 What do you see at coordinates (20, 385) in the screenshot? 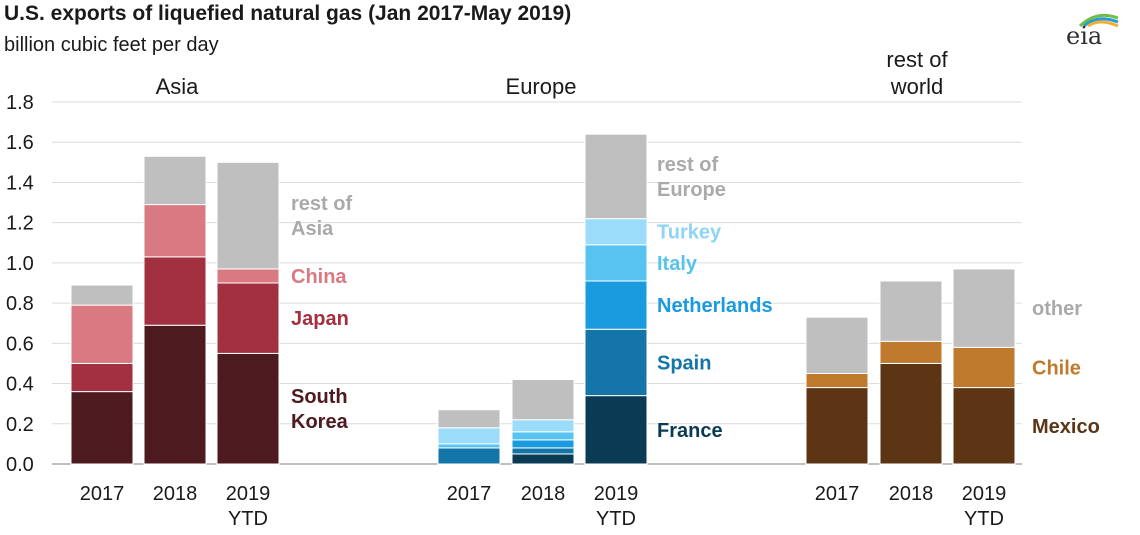
I see `y-tick-label: 0.4` at bounding box center [20, 385].